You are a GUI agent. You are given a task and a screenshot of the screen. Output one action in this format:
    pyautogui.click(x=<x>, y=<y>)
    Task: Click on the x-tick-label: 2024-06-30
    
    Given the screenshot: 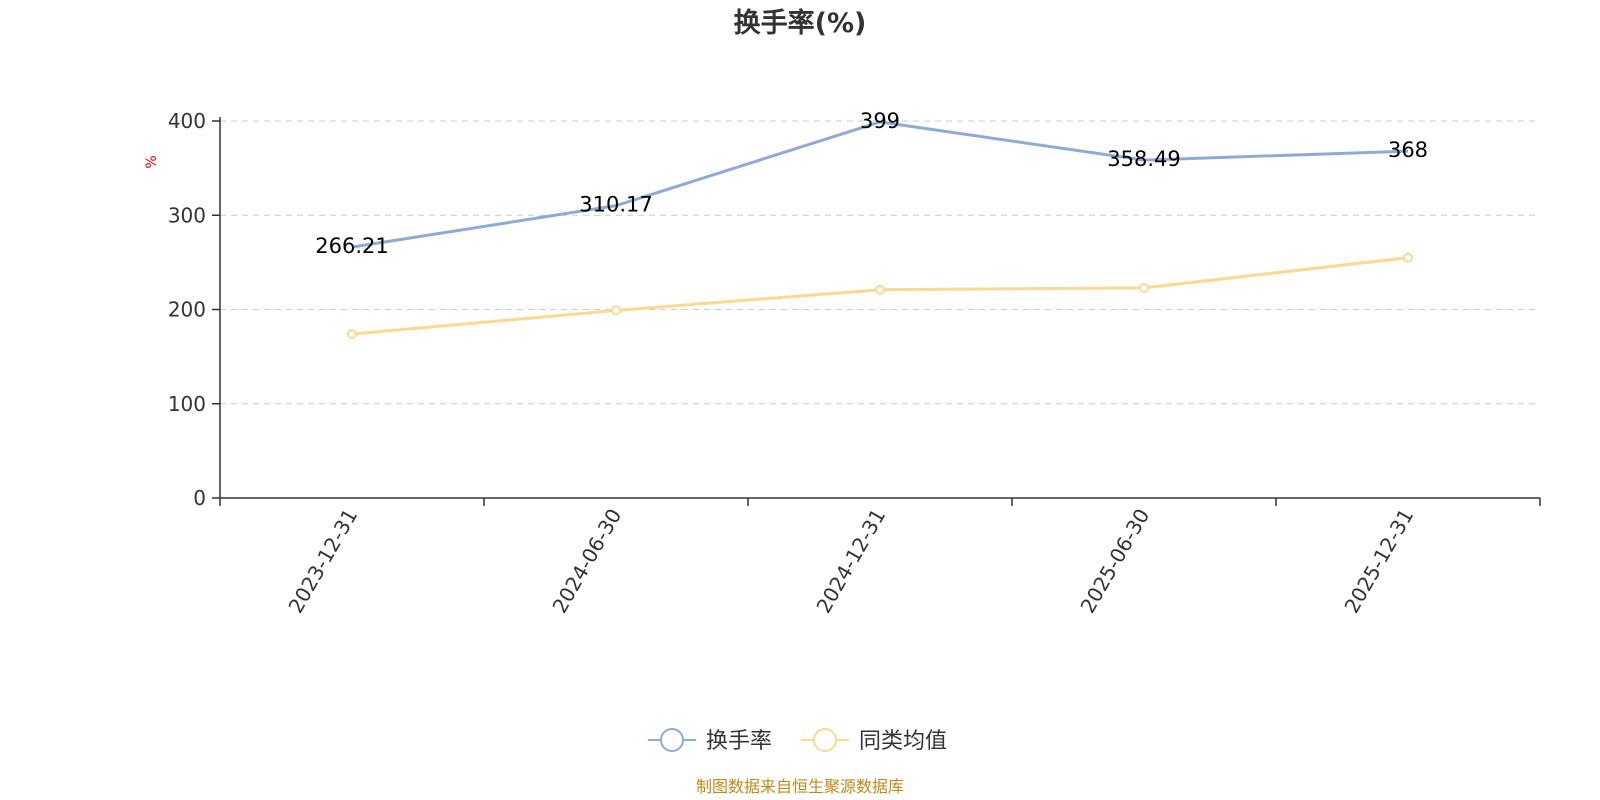 What is the action you would take?
    pyautogui.click(x=586, y=561)
    